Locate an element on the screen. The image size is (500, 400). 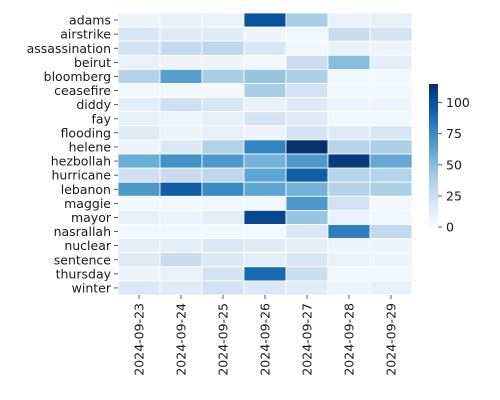
x-tick-label: 2024-09-23 is located at coordinates (139, 339).